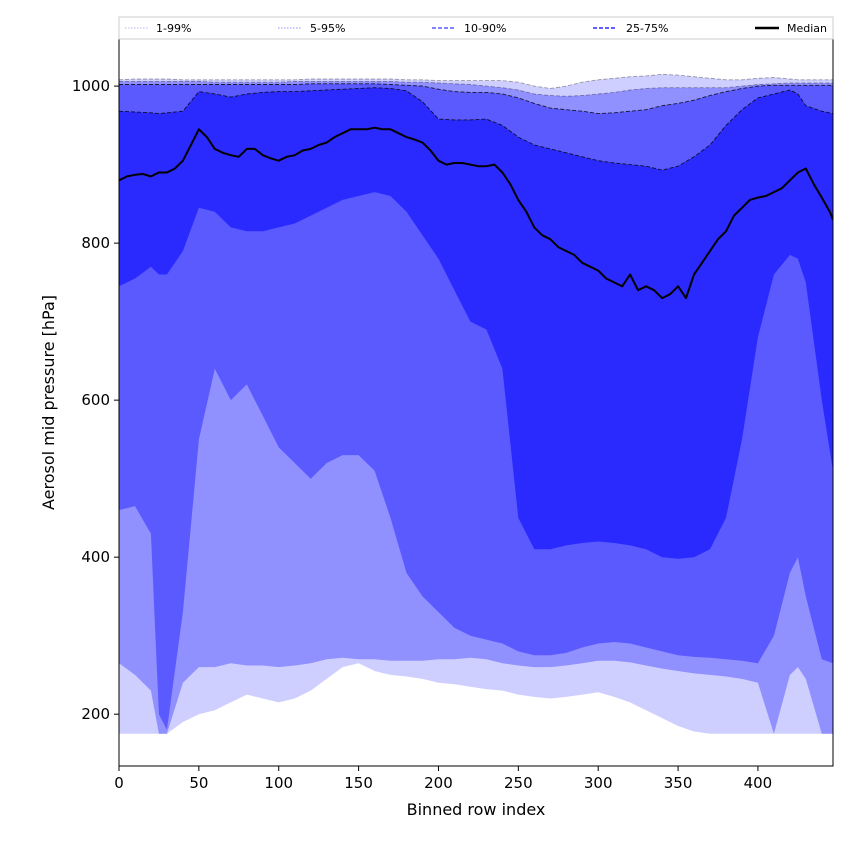 The image size is (850, 850). I want to click on legend-label: Median, so click(807, 28).